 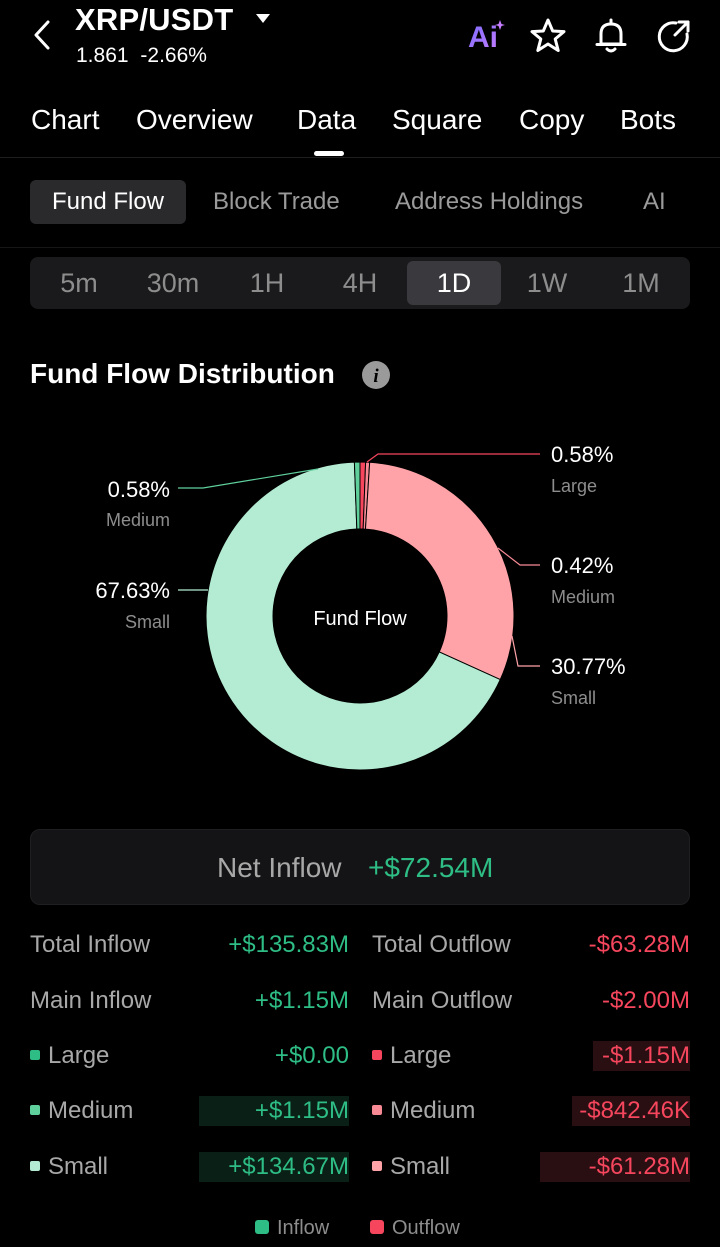 I want to click on net-inflow-label: Net Inflow, so click(x=279, y=867).